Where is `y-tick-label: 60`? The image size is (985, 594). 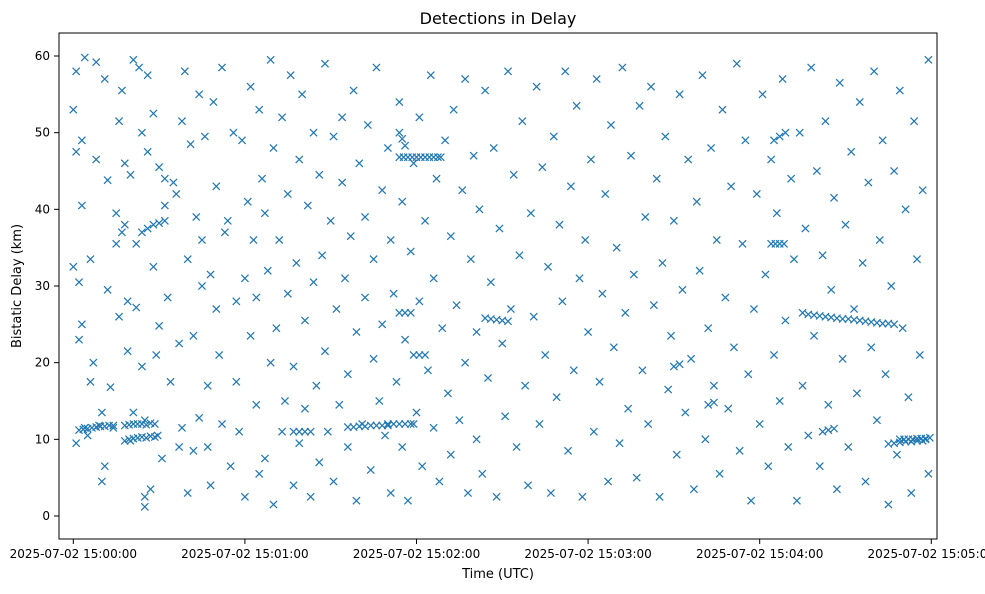 y-tick-label: 60 is located at coordinates (42, 56).